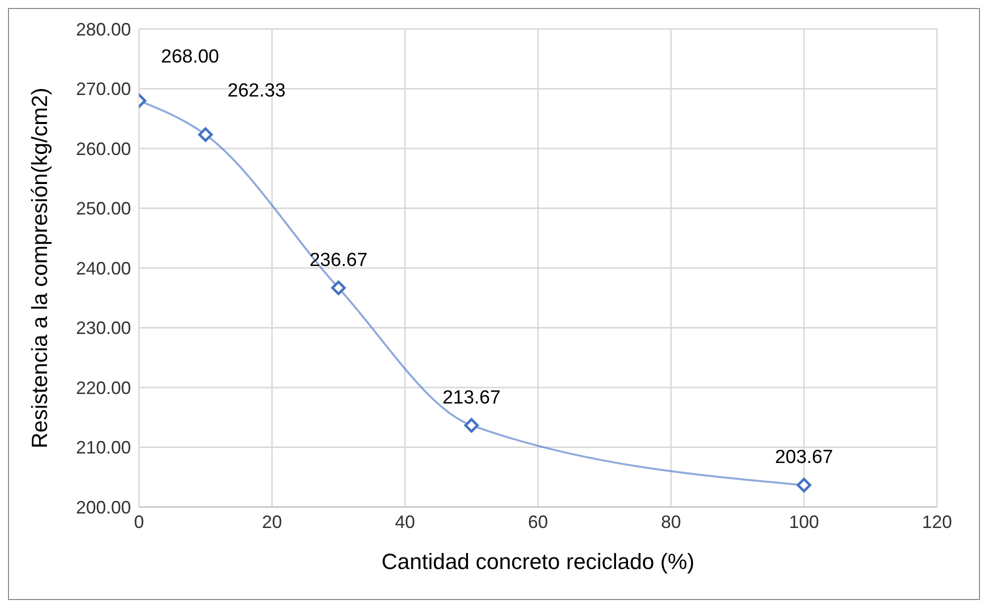 Image resolution: width=988 pixels, height=607 pixels. I want to click on x-tick-label: 40, so click(405, 522).